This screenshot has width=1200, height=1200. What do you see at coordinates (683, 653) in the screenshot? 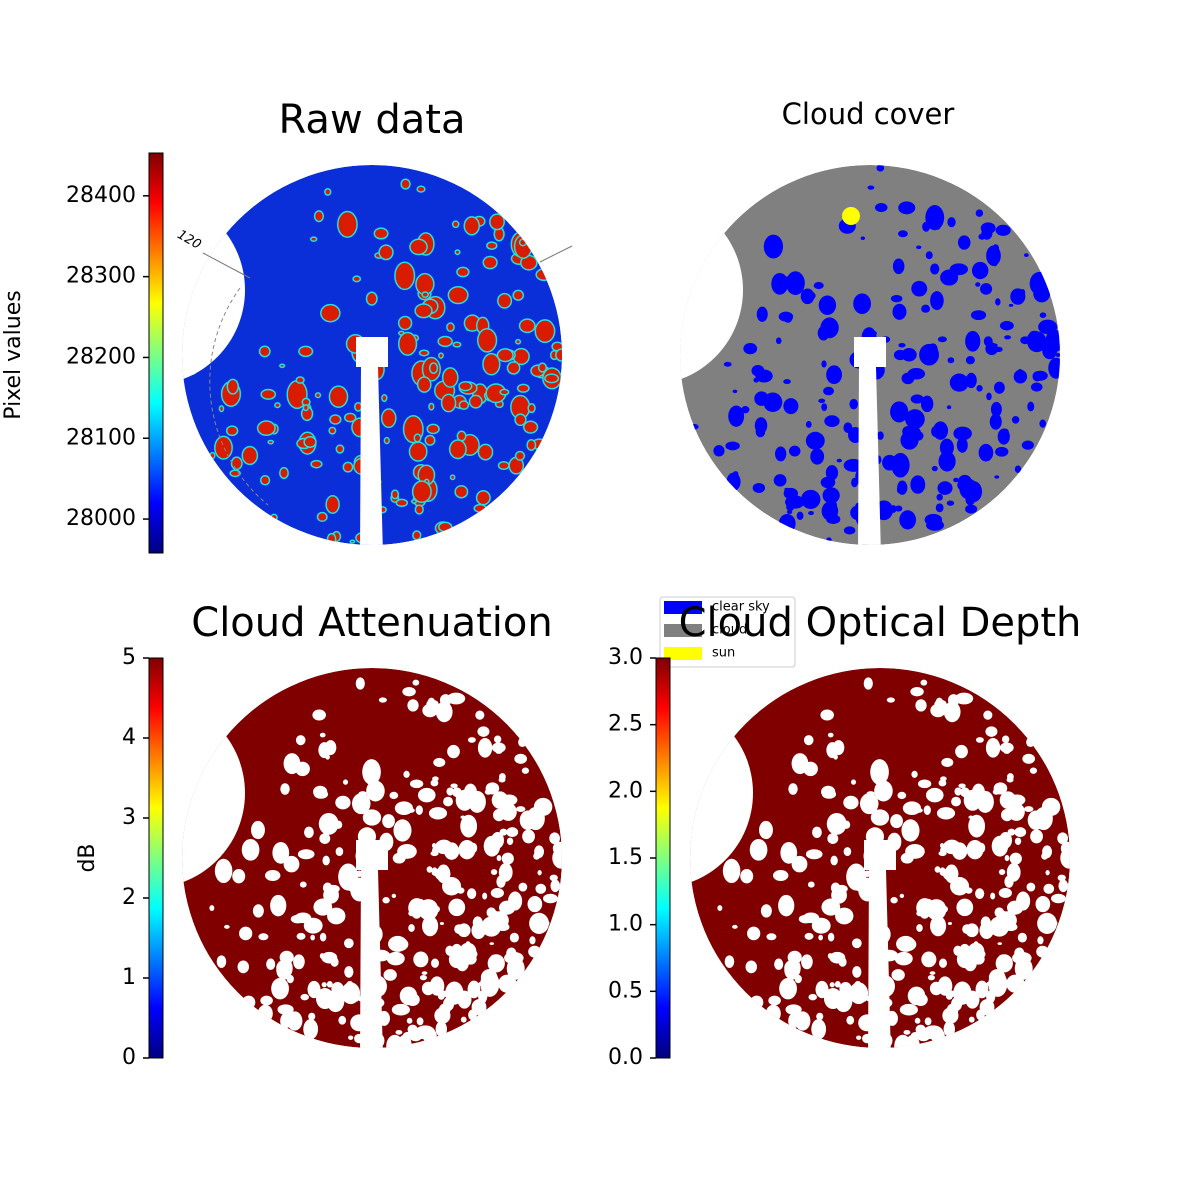
I see `legend-swatch` at bounding box center [683, 653].